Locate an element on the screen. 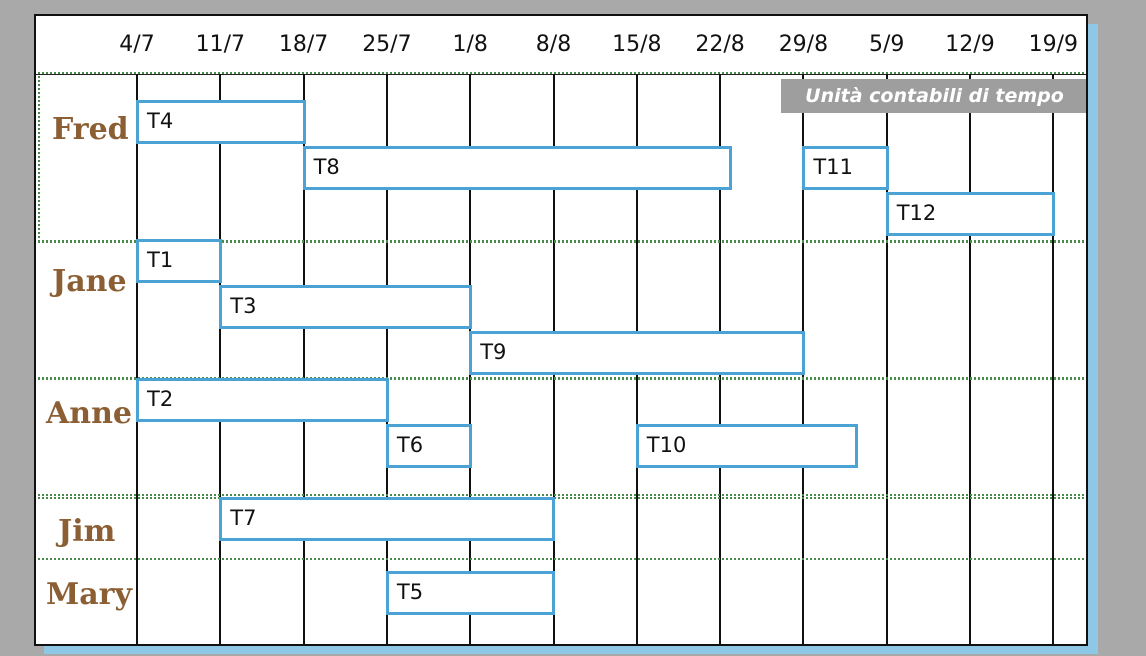  date-label: 19/9 is located at coordinates (1053, 44).